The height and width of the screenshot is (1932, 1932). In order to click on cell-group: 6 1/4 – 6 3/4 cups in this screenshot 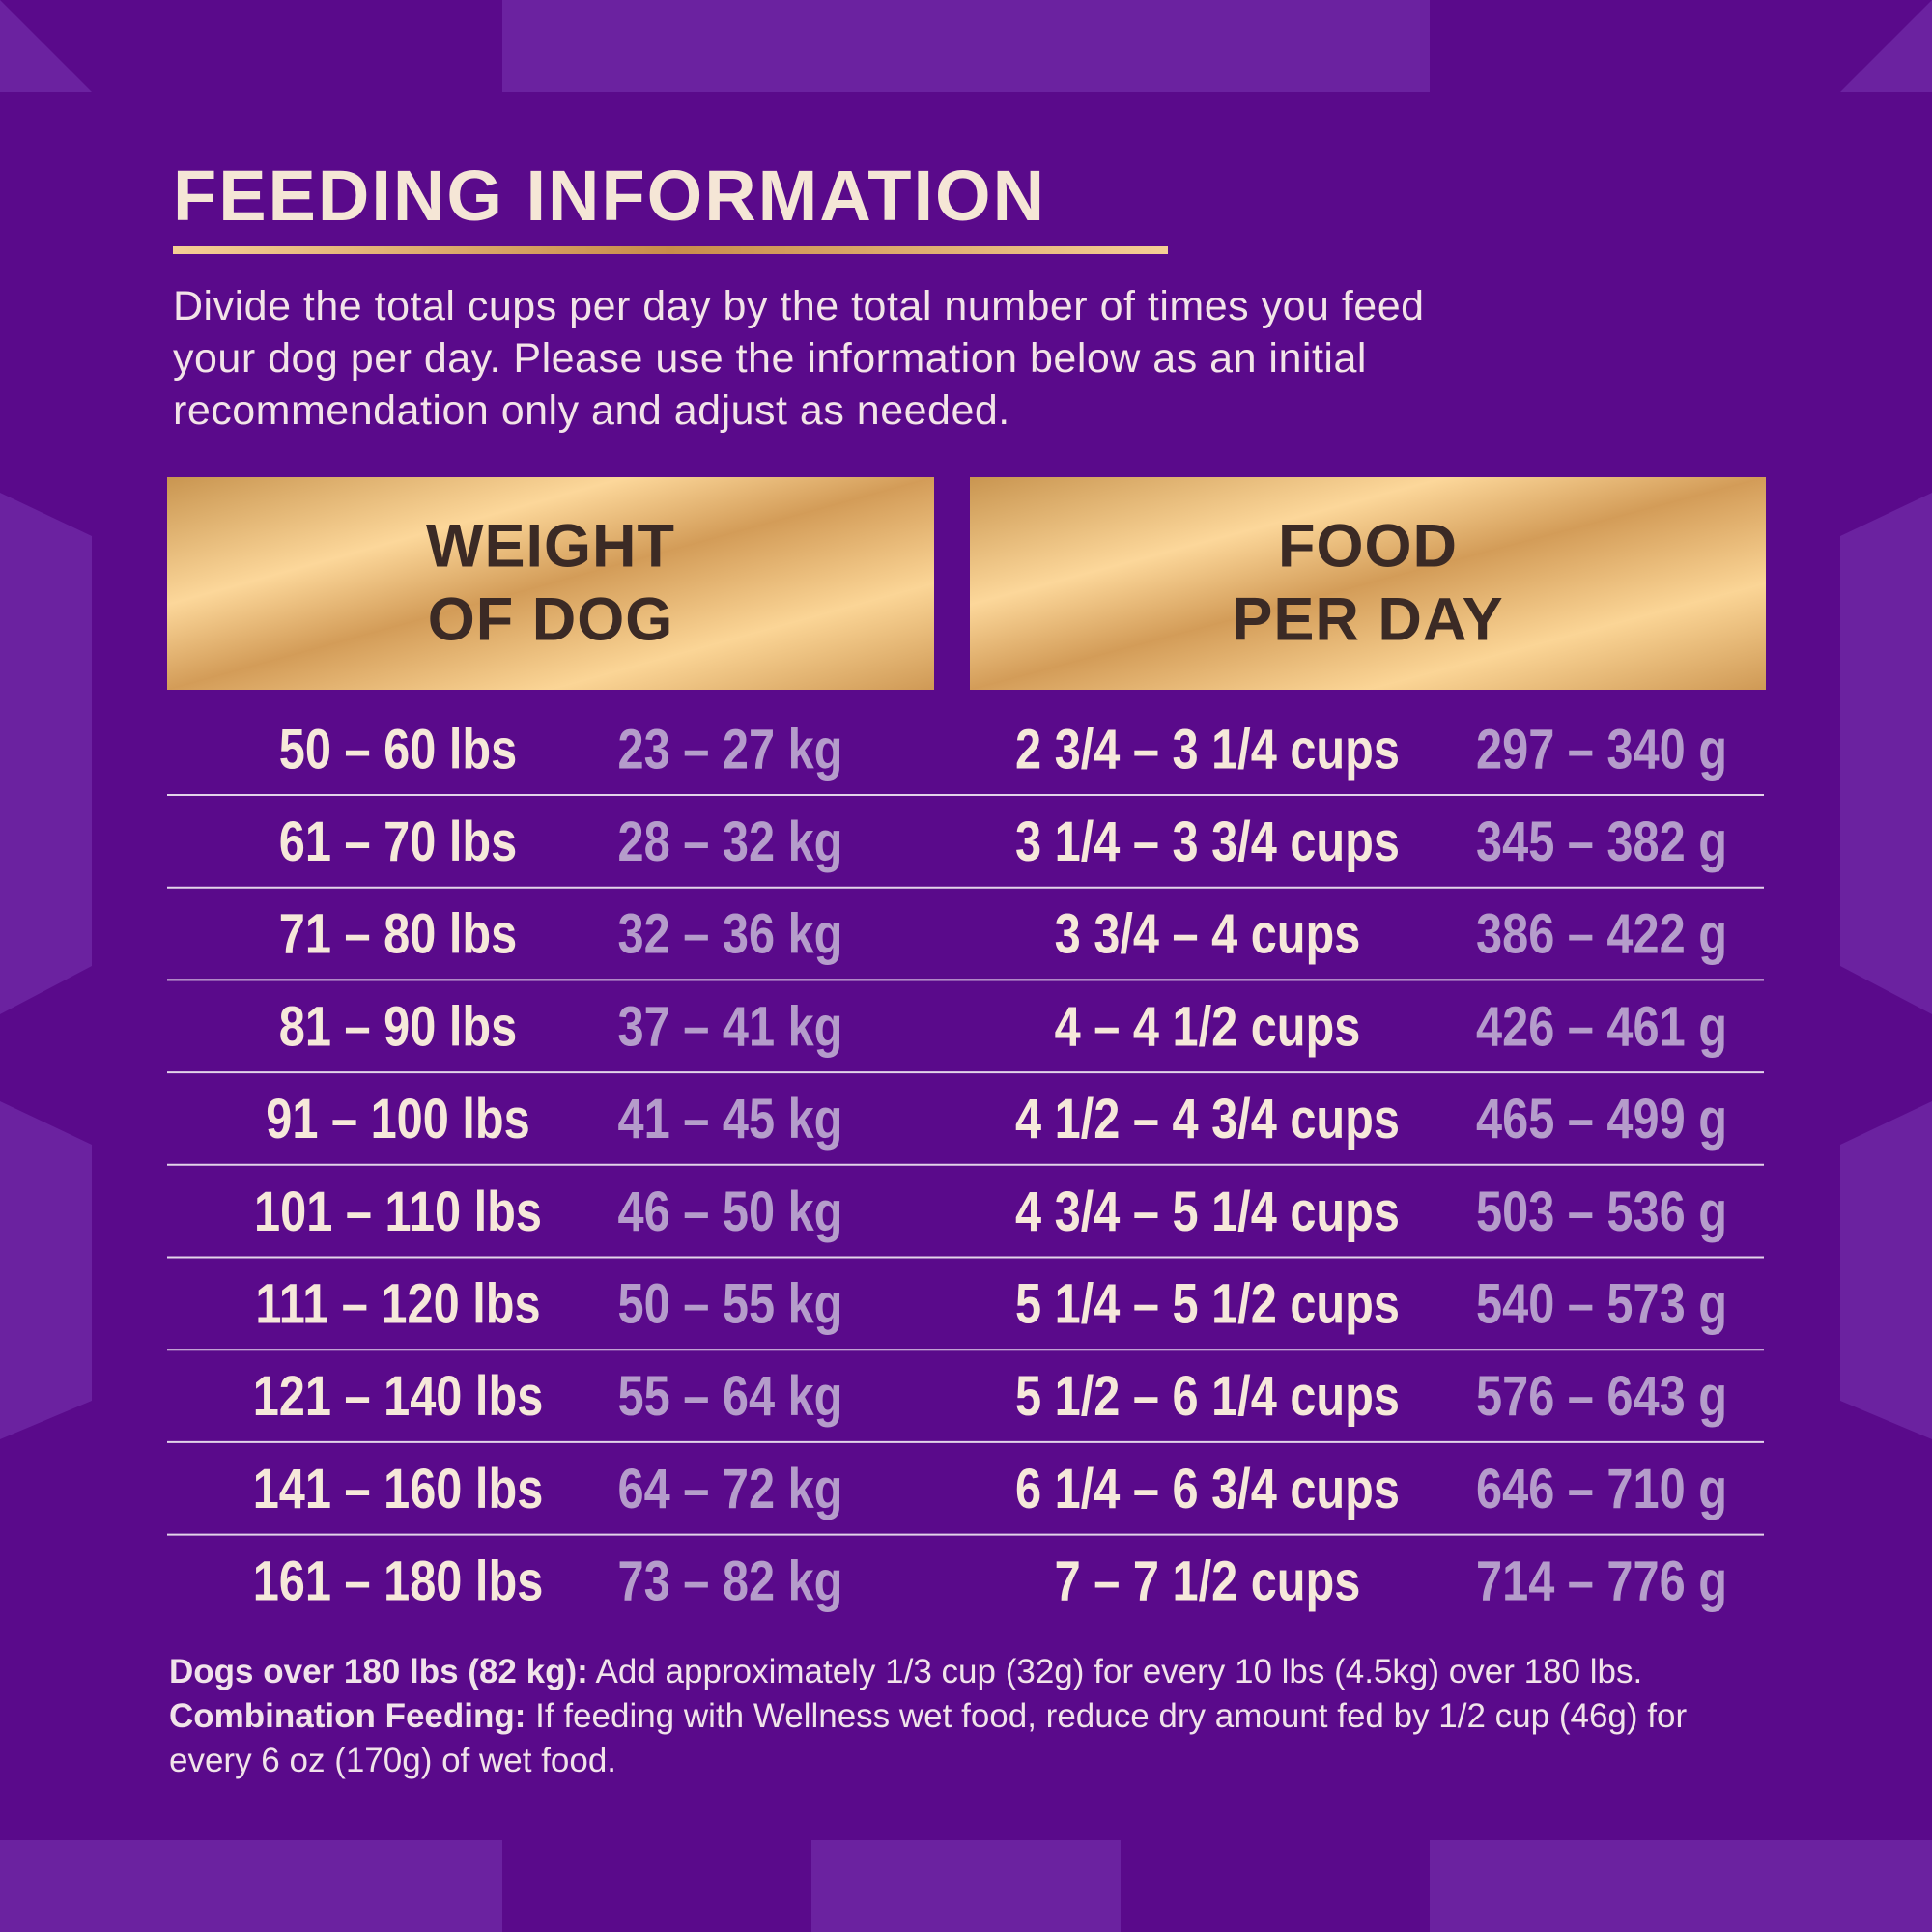, I will do `click(1207, 1489)`.